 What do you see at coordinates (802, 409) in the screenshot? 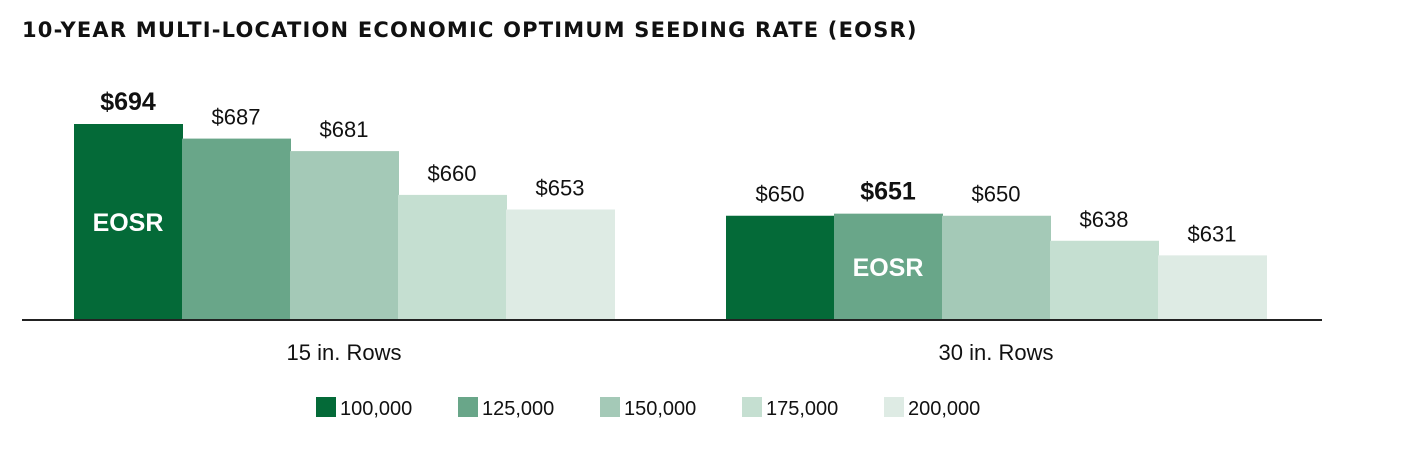
I see `legend-label: 175,000` at bounding box center [802, 409].